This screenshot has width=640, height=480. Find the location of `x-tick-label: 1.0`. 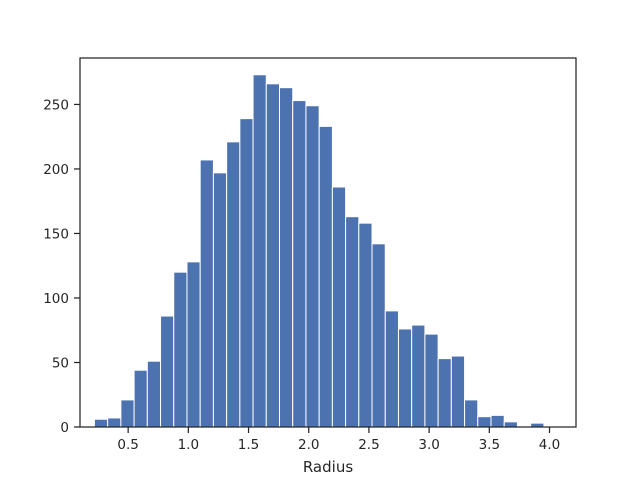

x-tick-label: 1.0 is located at coordinates (188, 445).